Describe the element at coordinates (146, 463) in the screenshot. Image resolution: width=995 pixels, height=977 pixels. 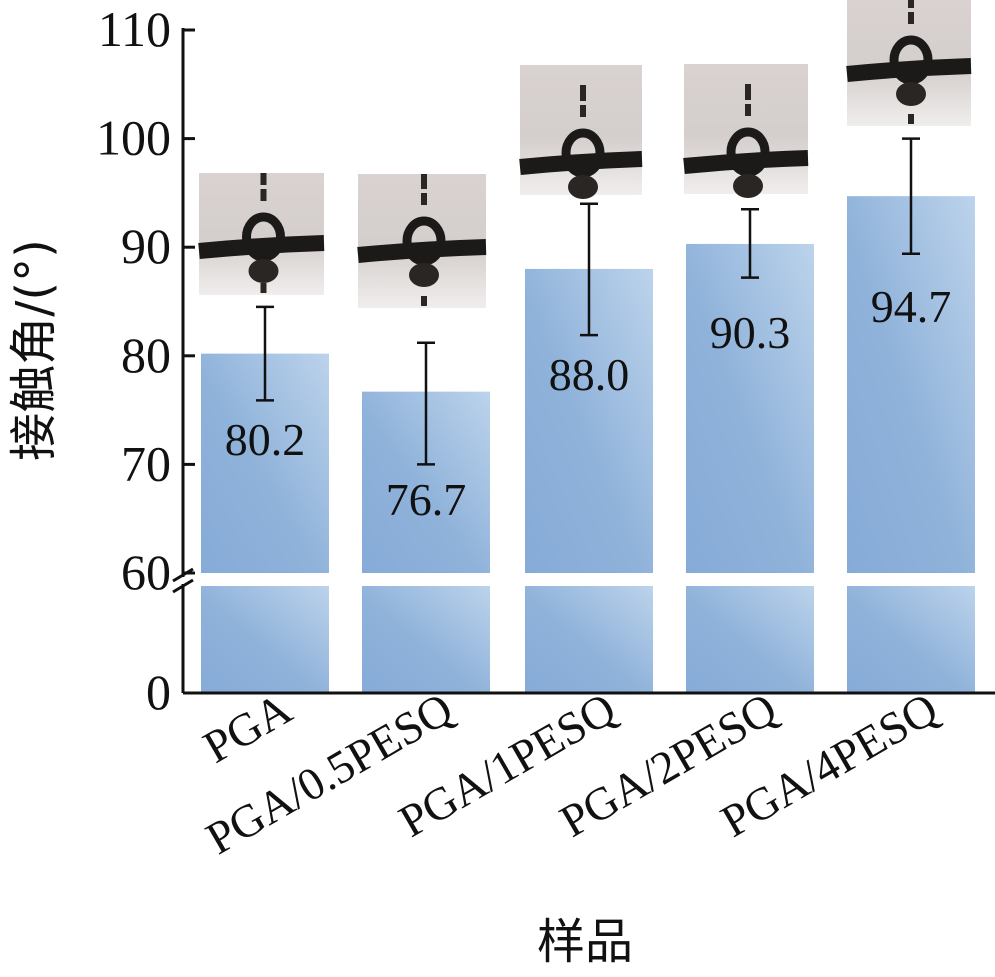
I see `y-tick-label: 70` at that location.